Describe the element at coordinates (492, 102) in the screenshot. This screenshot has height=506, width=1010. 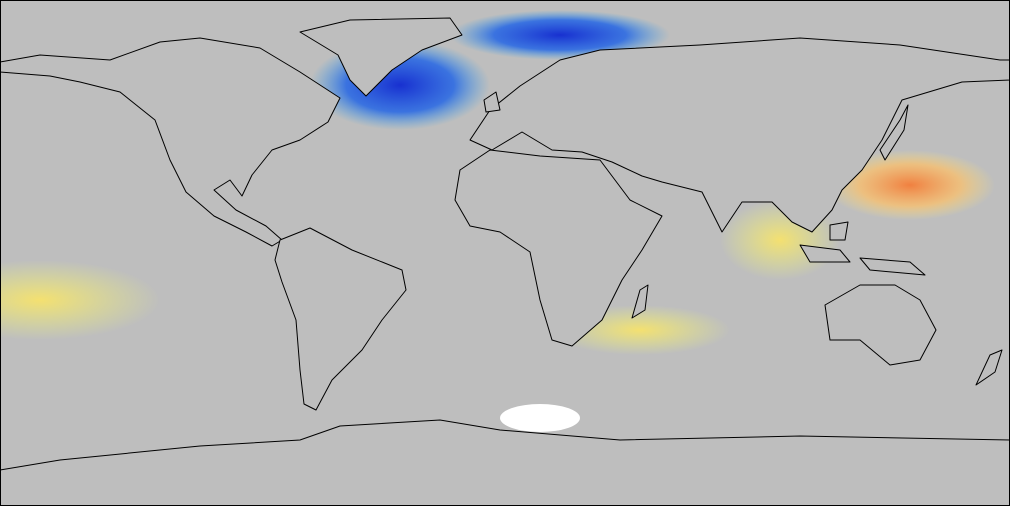
I see `british-isles` at that location.